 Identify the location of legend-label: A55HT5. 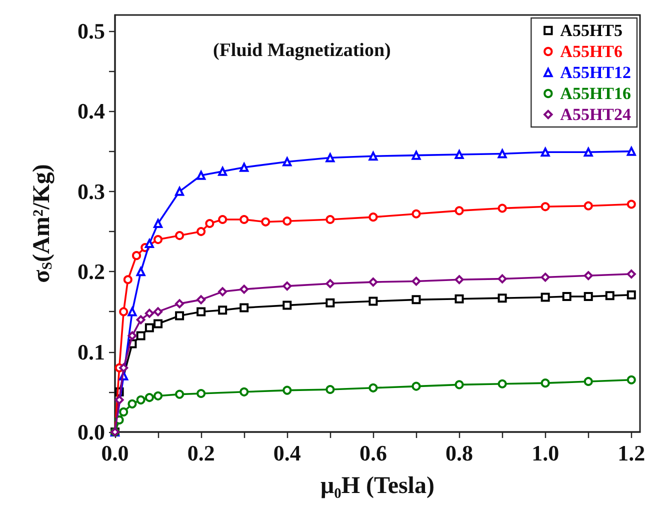
(591, 30).